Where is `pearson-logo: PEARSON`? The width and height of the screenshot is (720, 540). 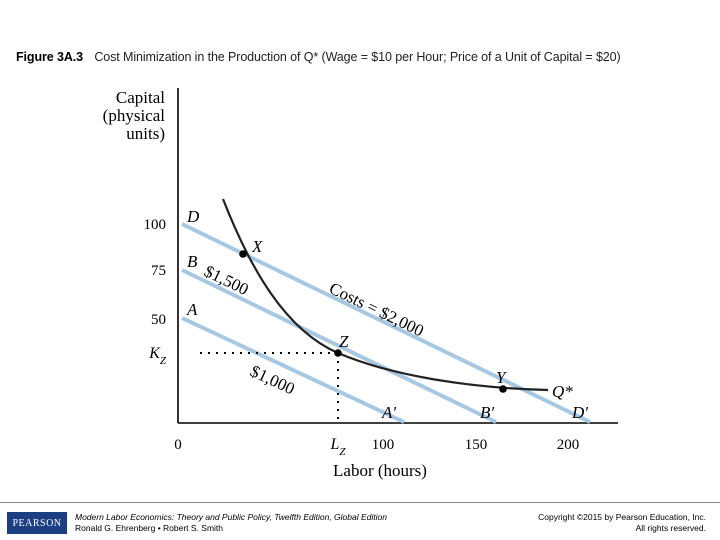 pearson-logo: PEARSON is located at coordinates (37, 523).